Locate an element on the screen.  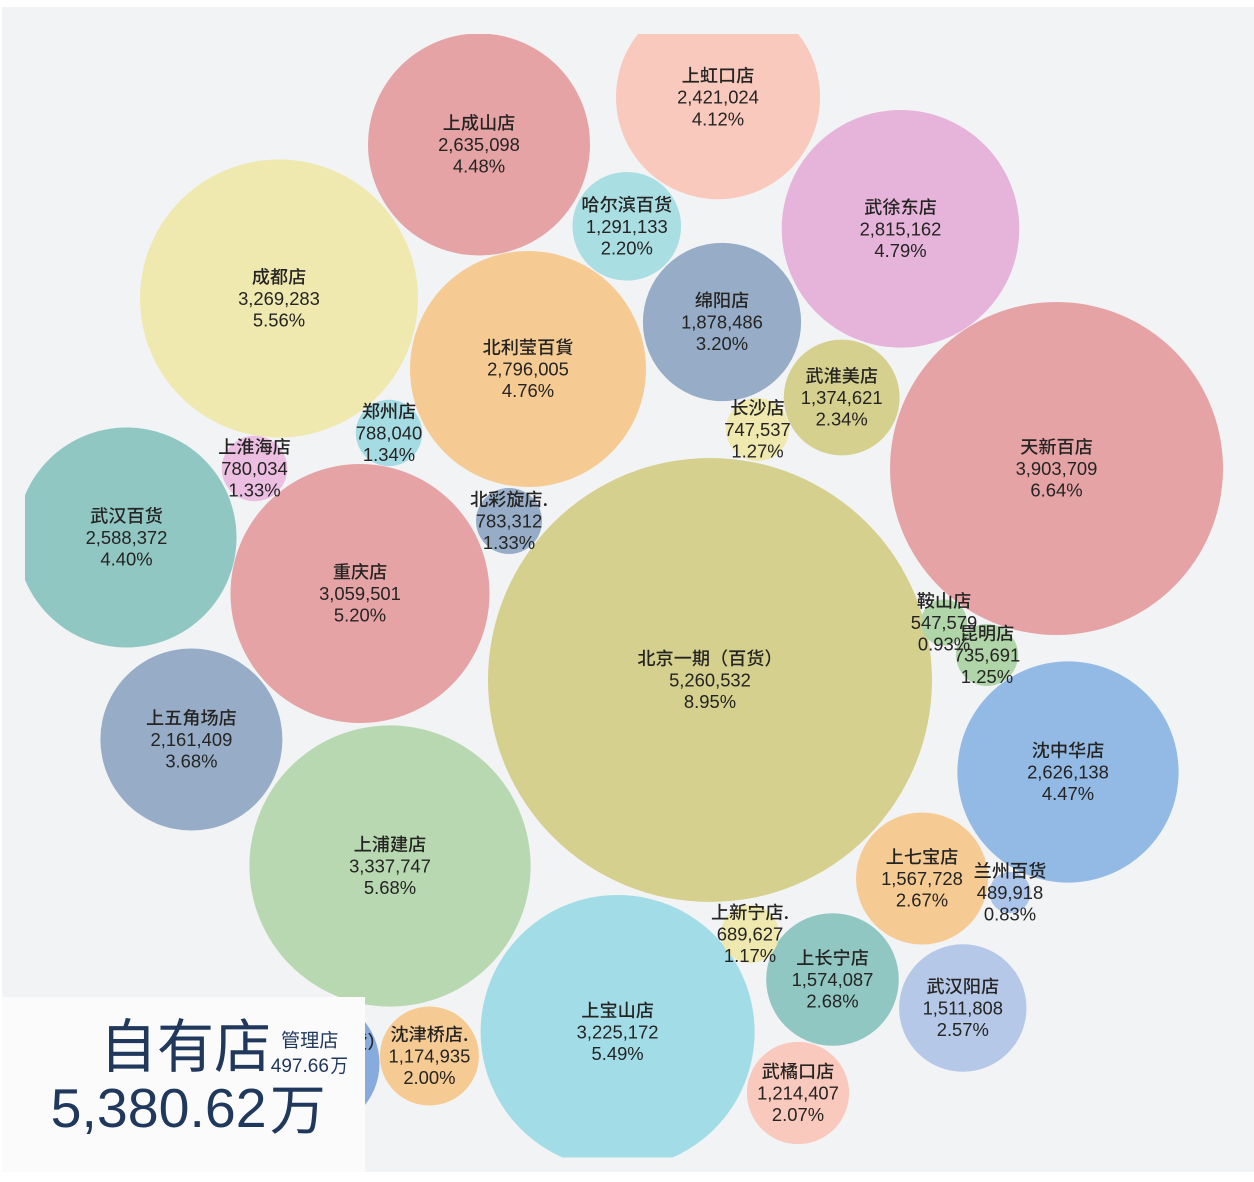
svg-text: 547,579 is located at coordinates (944, 622).